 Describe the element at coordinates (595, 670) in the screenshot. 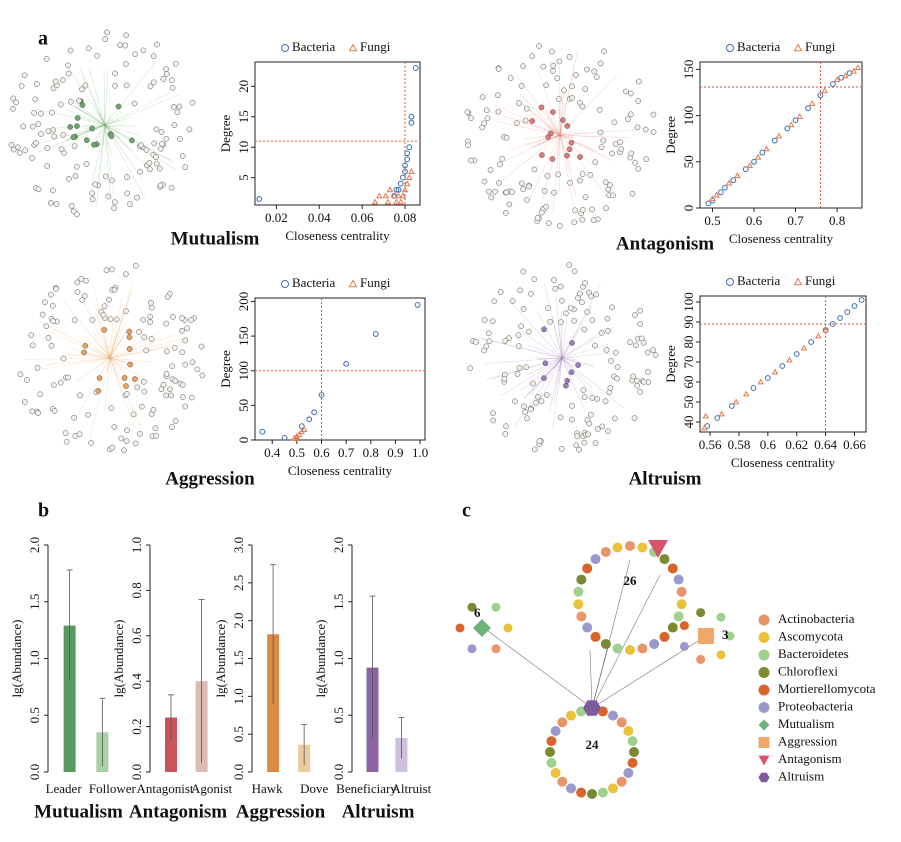

I see `network-c` at that location.